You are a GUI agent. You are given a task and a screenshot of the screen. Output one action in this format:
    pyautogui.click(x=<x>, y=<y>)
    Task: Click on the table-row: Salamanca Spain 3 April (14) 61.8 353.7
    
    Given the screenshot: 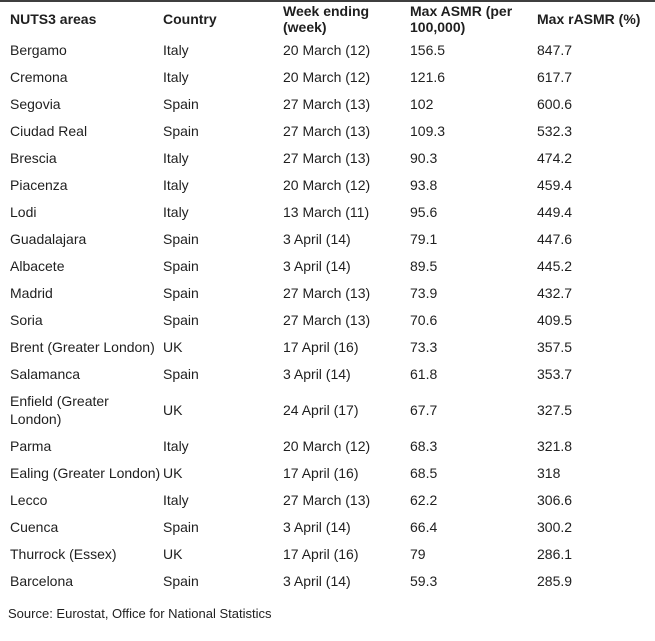 What is the action you would take?
    pyautogui.click(x=327, y=373)
    